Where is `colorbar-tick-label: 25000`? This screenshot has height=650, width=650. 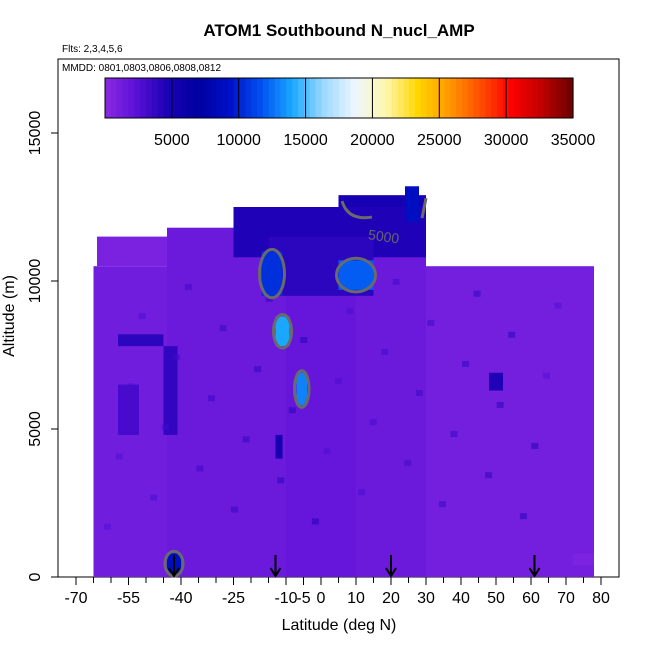
colorbar-tick-label: 25000 is located at coordinates (439, 140).